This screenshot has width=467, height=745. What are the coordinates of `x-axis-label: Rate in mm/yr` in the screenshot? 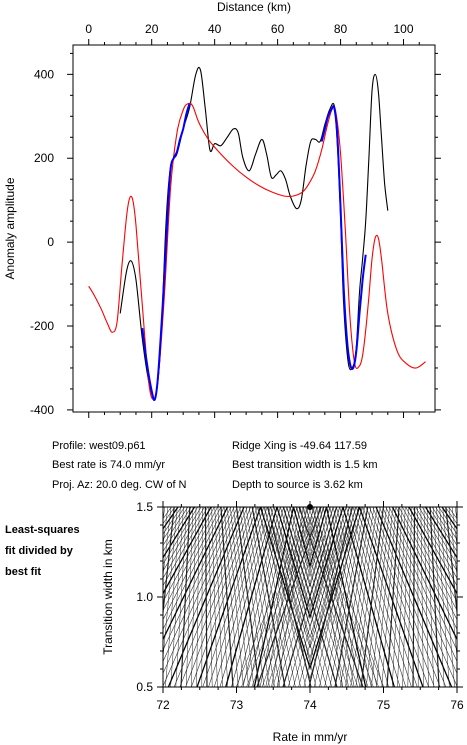 It's located at (310, 737).